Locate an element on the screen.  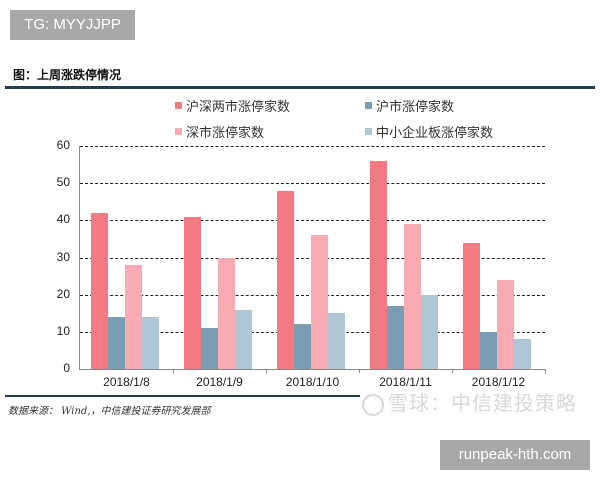
y-tick-label: 50 is located at coordinates (63, 182).